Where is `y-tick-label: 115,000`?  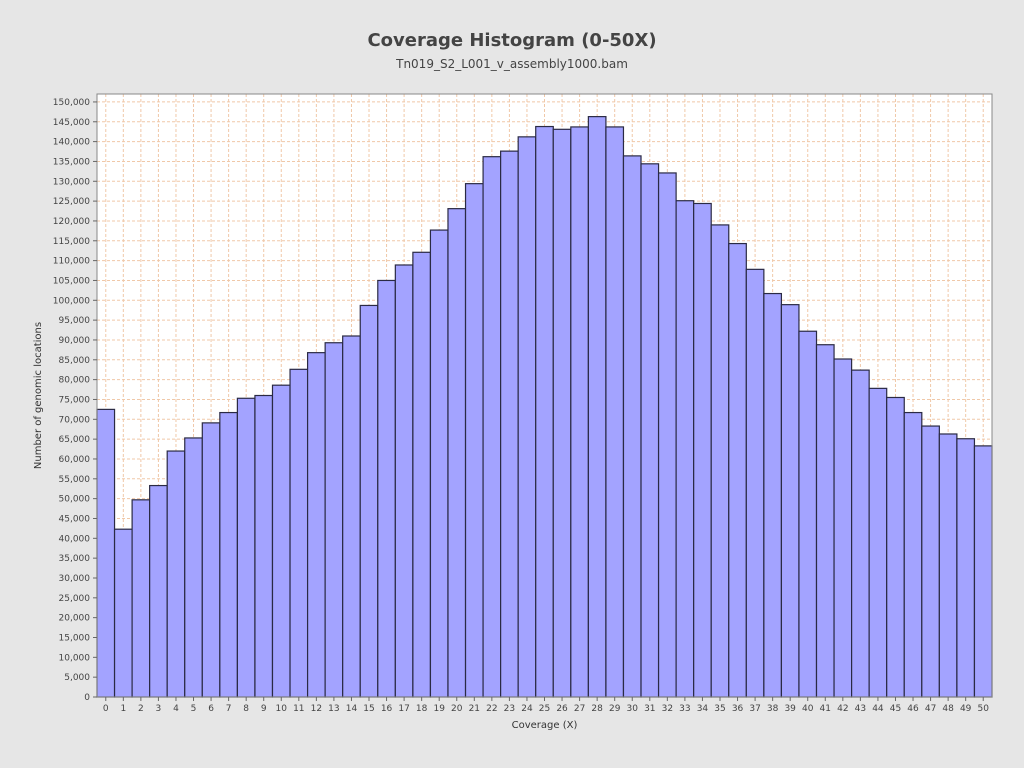 y-tick-label: 115,000 is located at coordinates (71, 242).